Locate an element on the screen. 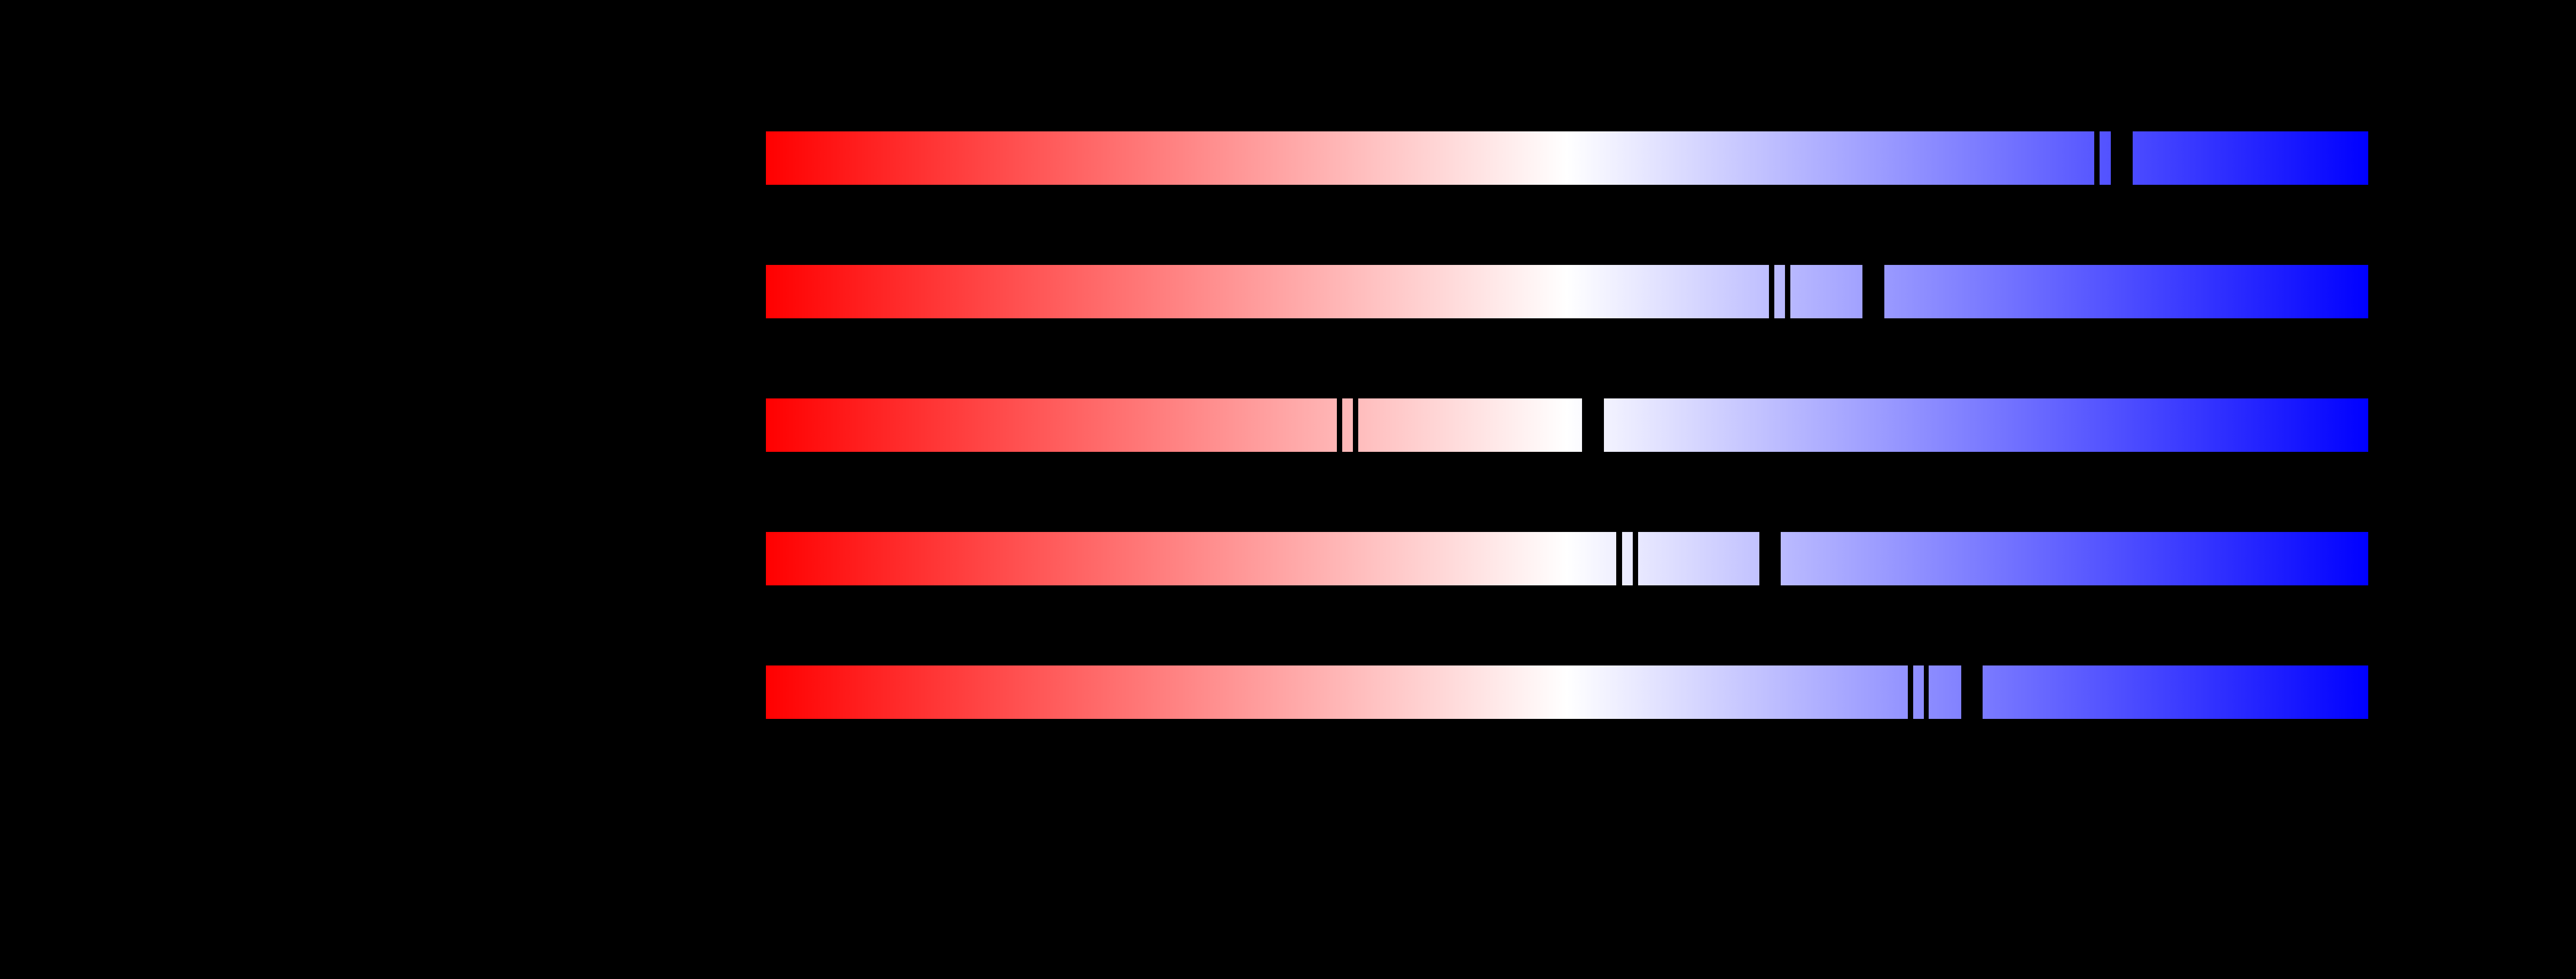  strip-4-thick-marker is located at coordinates (1770, 558).